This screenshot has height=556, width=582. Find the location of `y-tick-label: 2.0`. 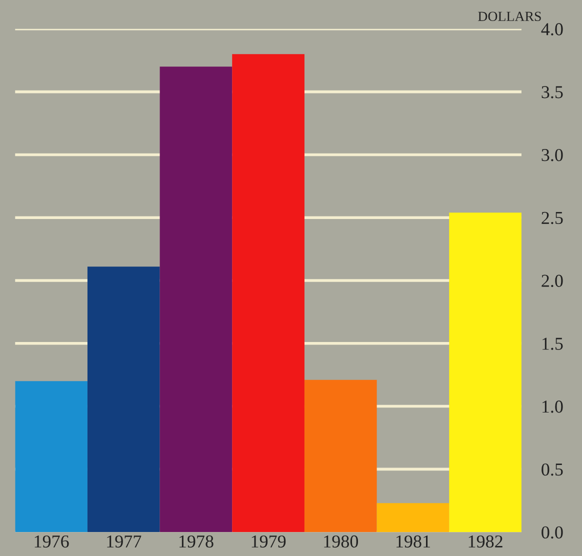

y-tick-label: 2.0 is located at coordinates (552, 281).